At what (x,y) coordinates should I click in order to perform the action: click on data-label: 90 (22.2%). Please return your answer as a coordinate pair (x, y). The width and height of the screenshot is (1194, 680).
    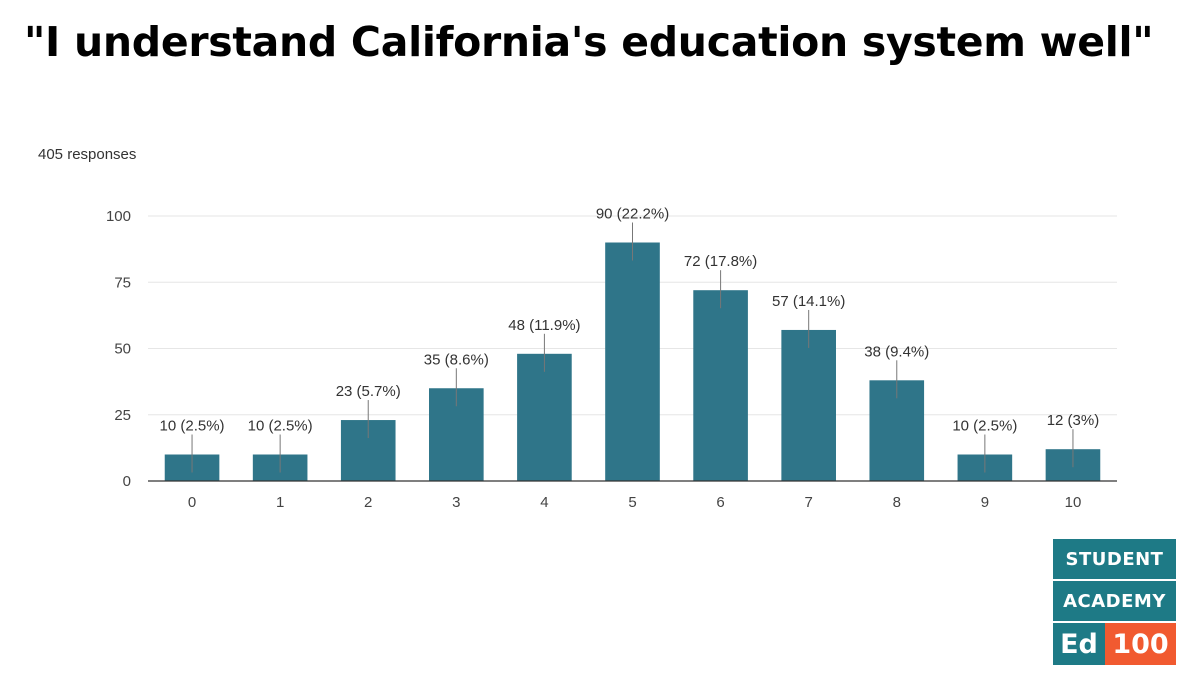
    Looking at the image, I should click on (632, 214).